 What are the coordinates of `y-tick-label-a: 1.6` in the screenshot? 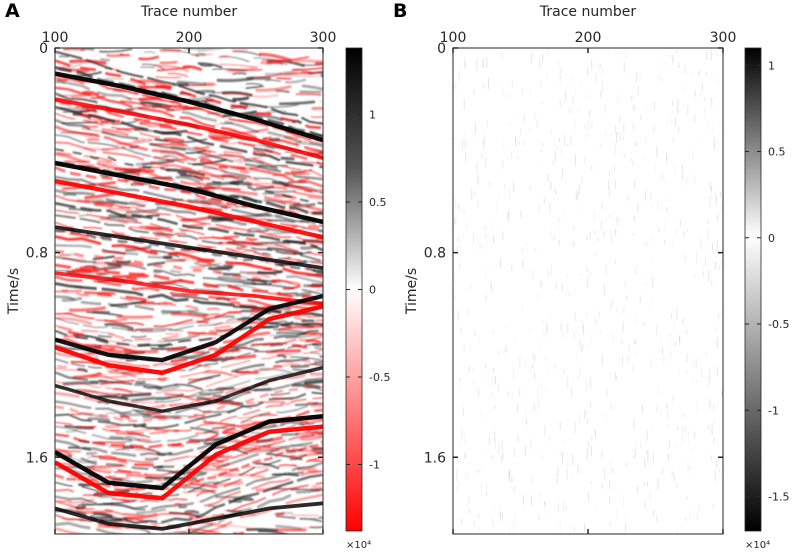 It's located at (37, 458).